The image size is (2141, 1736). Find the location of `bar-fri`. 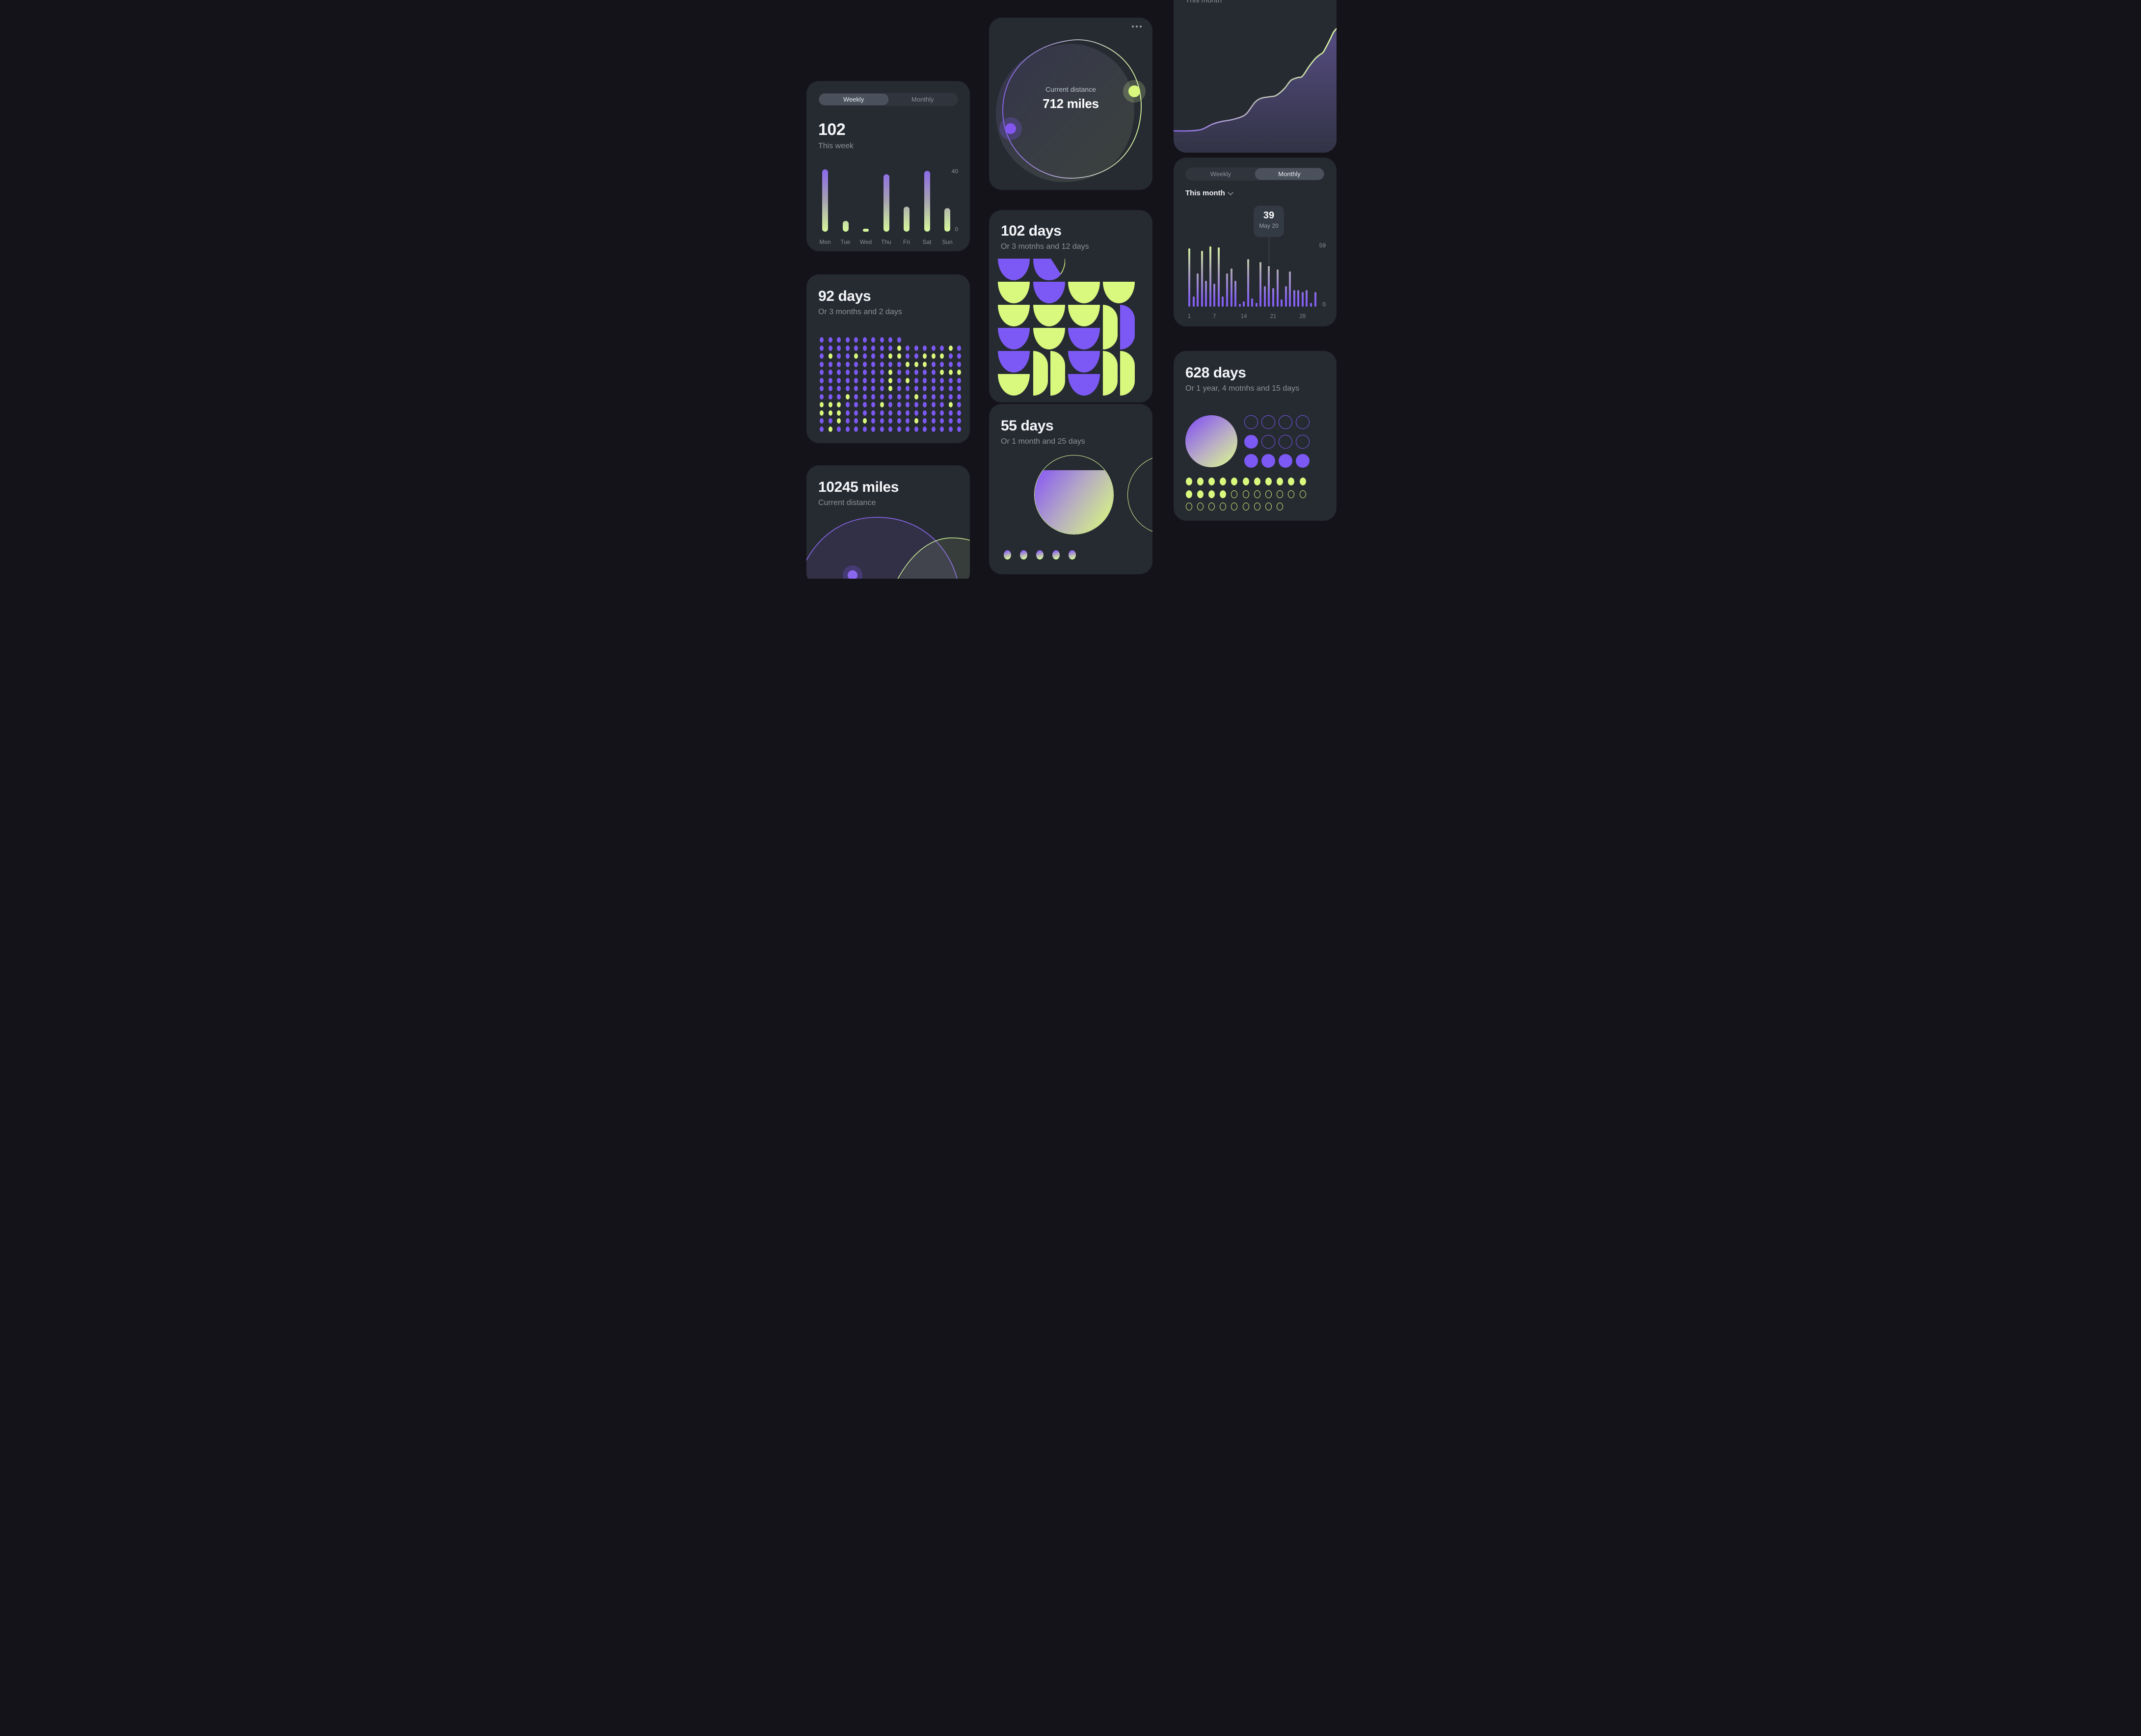

bar-fri is located at coordinates (907, 200).